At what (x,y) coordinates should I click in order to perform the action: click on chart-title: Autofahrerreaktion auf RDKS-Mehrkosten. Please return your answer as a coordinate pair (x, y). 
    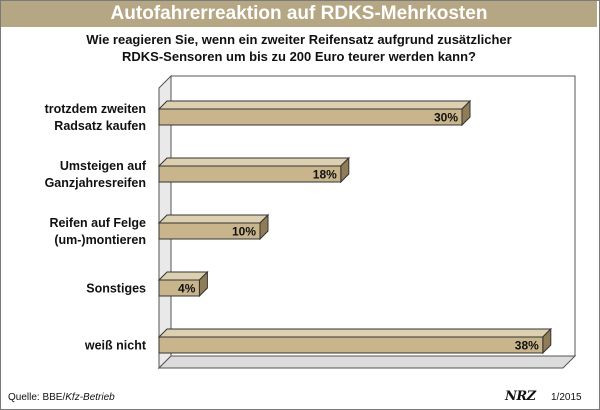
    Looking at the image, I should click on (299, 14).